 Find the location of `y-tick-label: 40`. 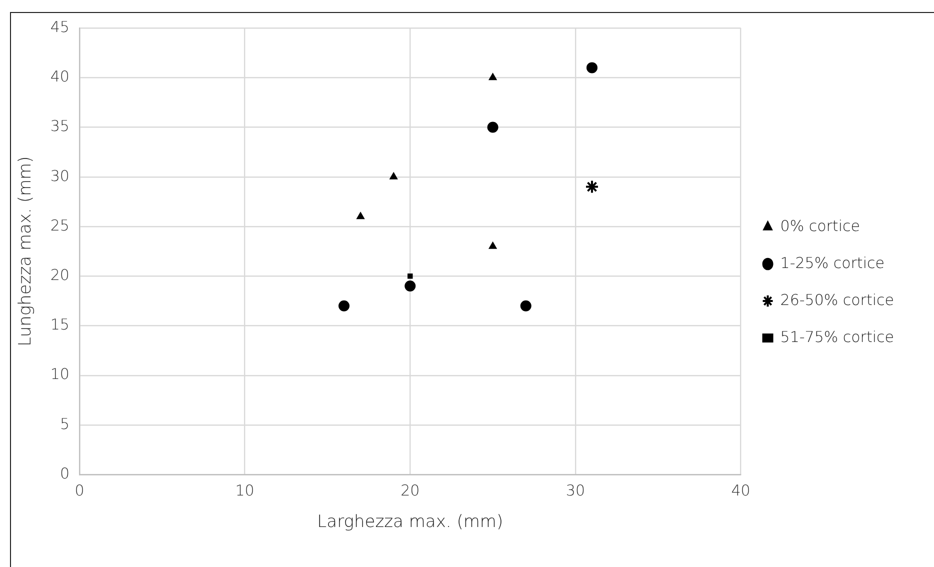

y-tick-label: 40 is located at coordinates (60, 77).